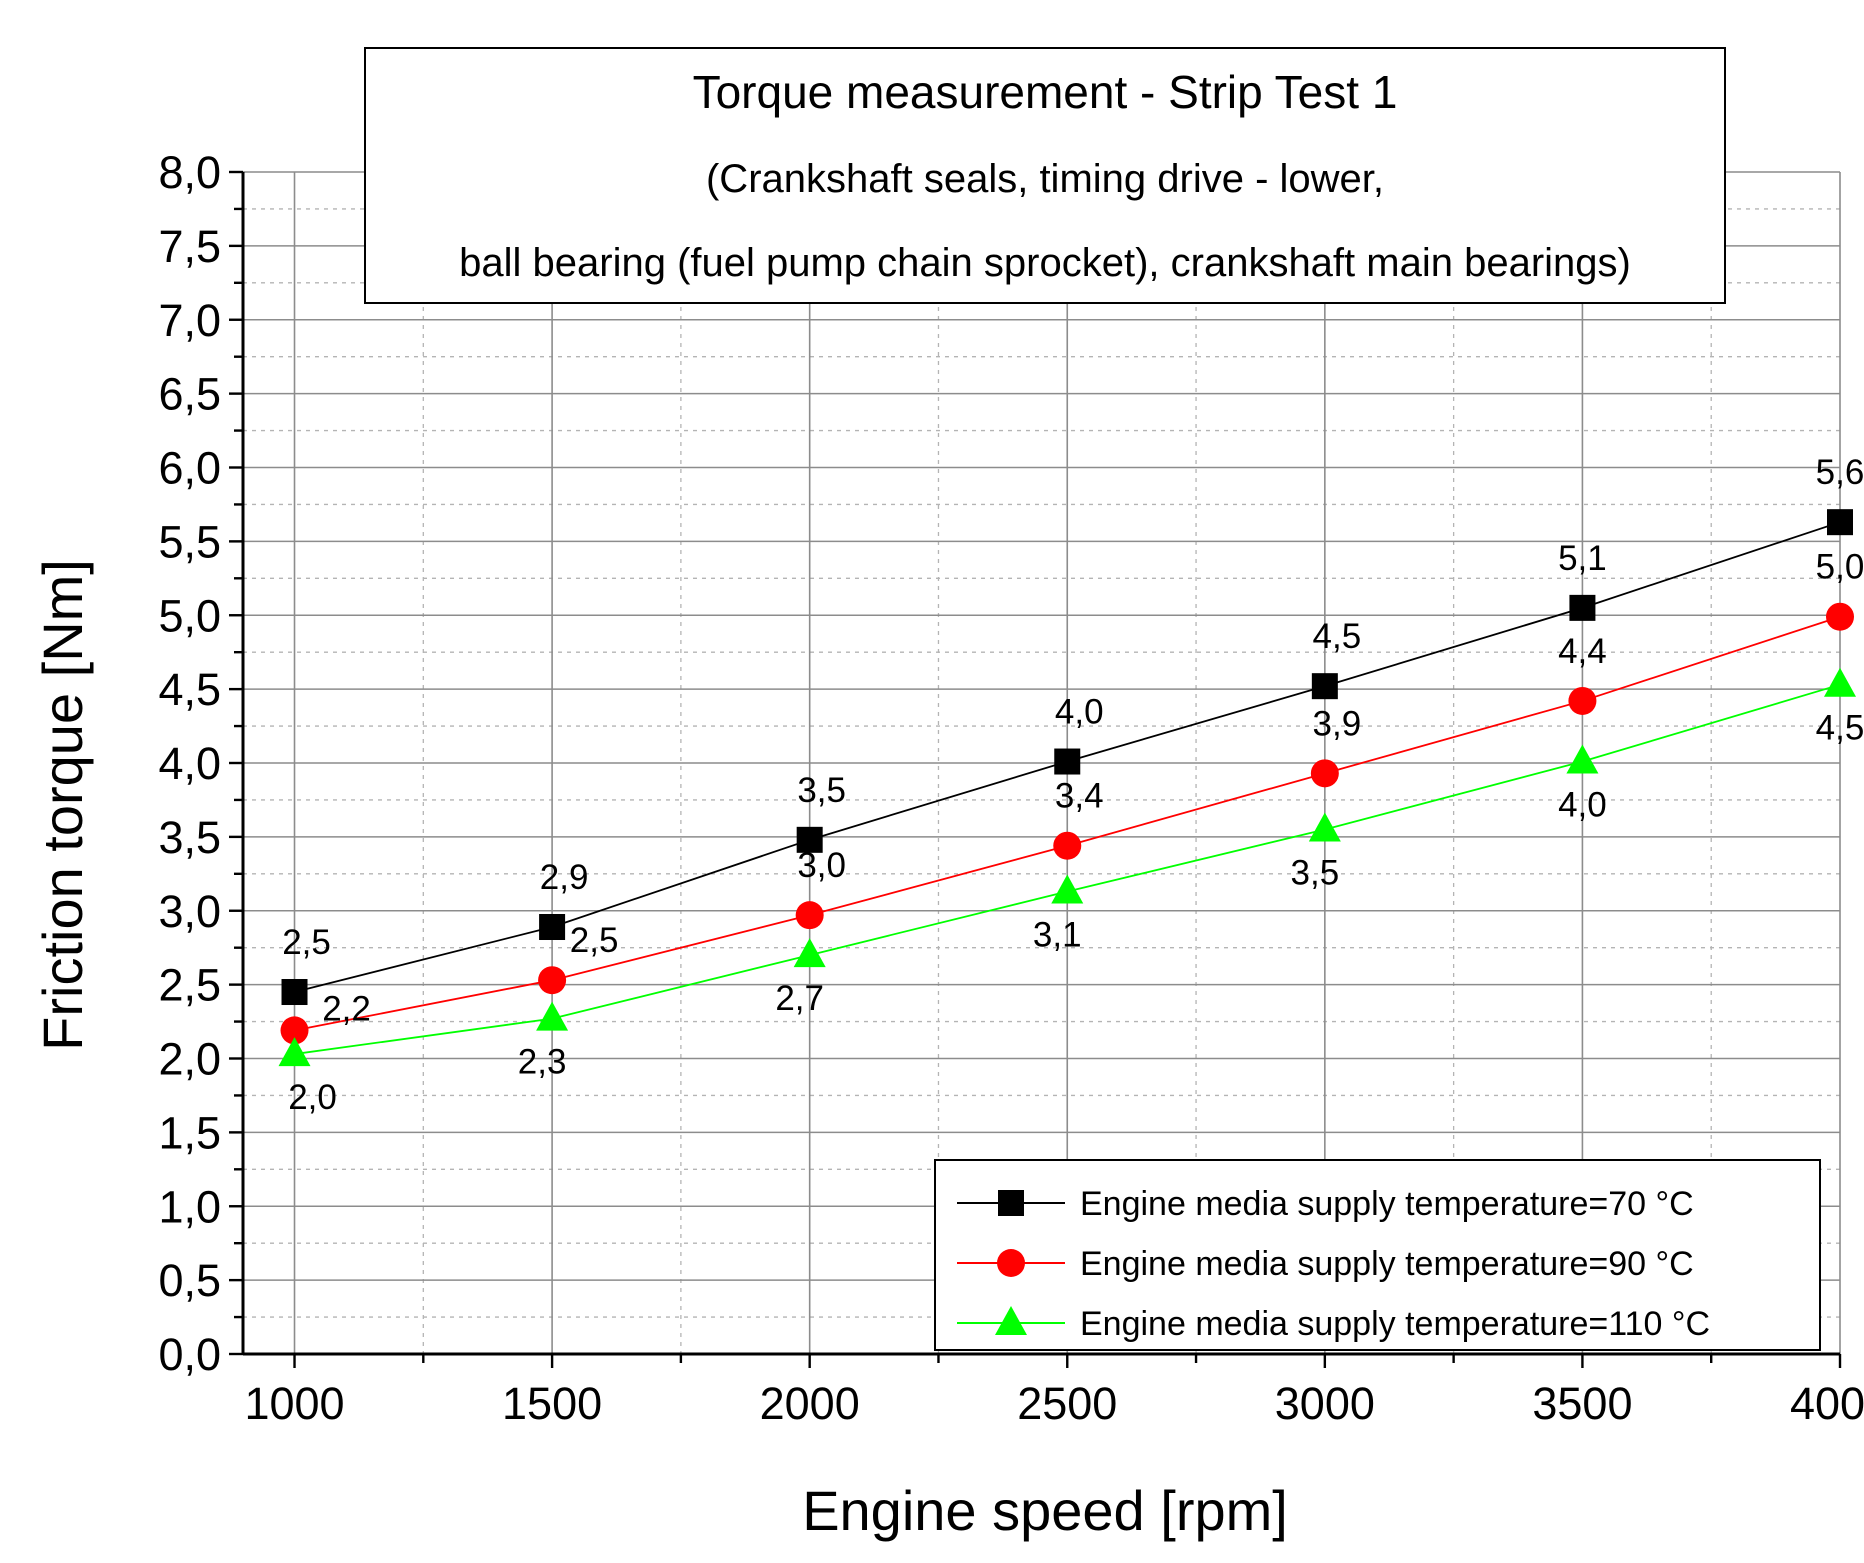 This screenshot has height=1563, width=1864. I want to click on legend-label: Engine media supply temperature=110 °C, so click(1395, 1324).